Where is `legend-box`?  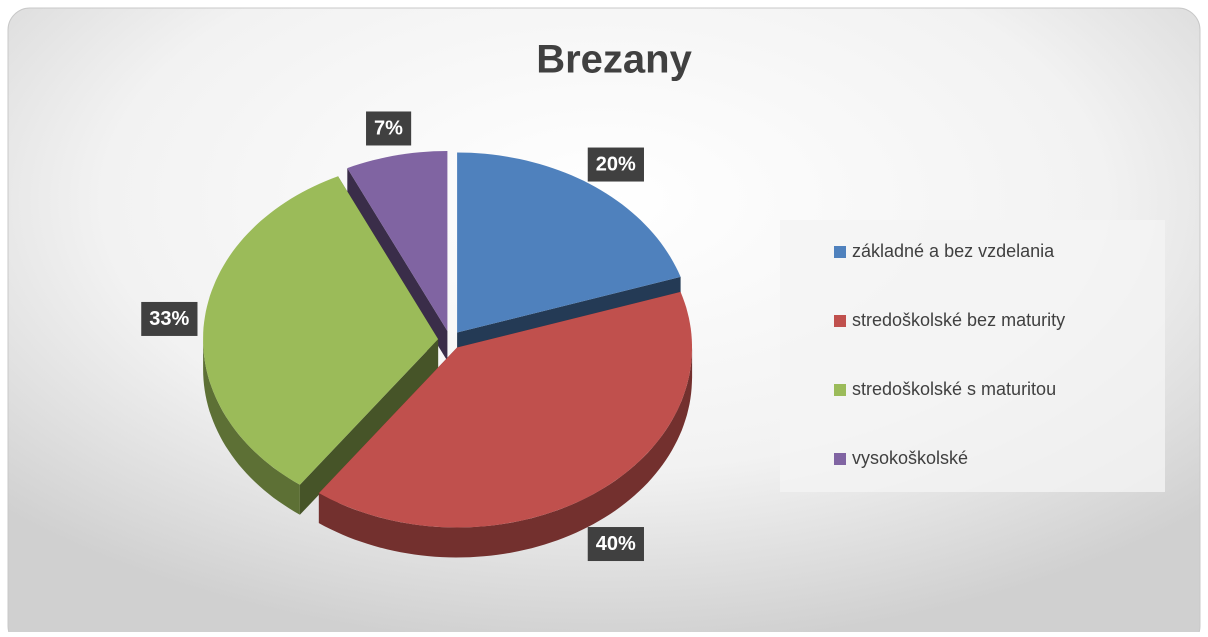 legend-box is located at coordinates (972, 356).